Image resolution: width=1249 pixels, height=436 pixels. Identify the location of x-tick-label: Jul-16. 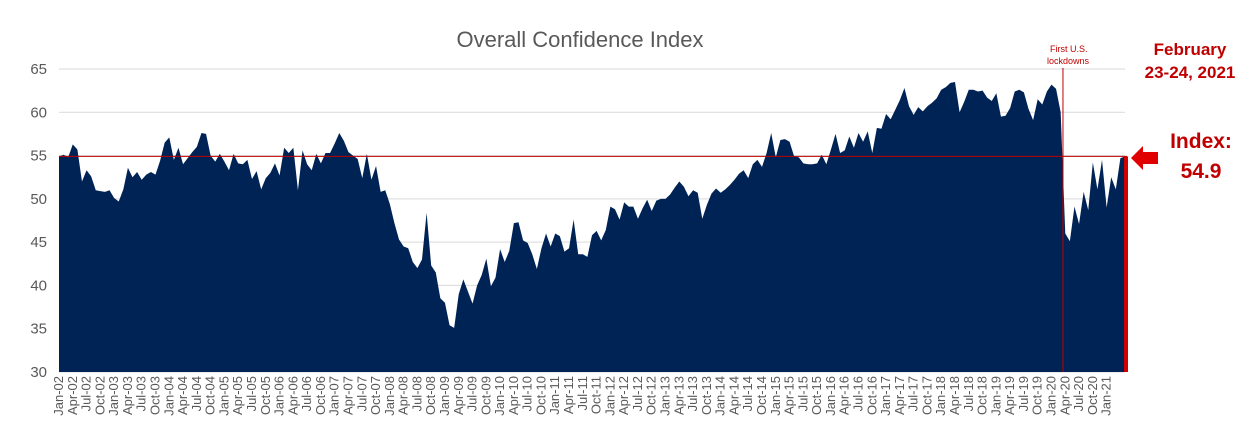
(858, 393).